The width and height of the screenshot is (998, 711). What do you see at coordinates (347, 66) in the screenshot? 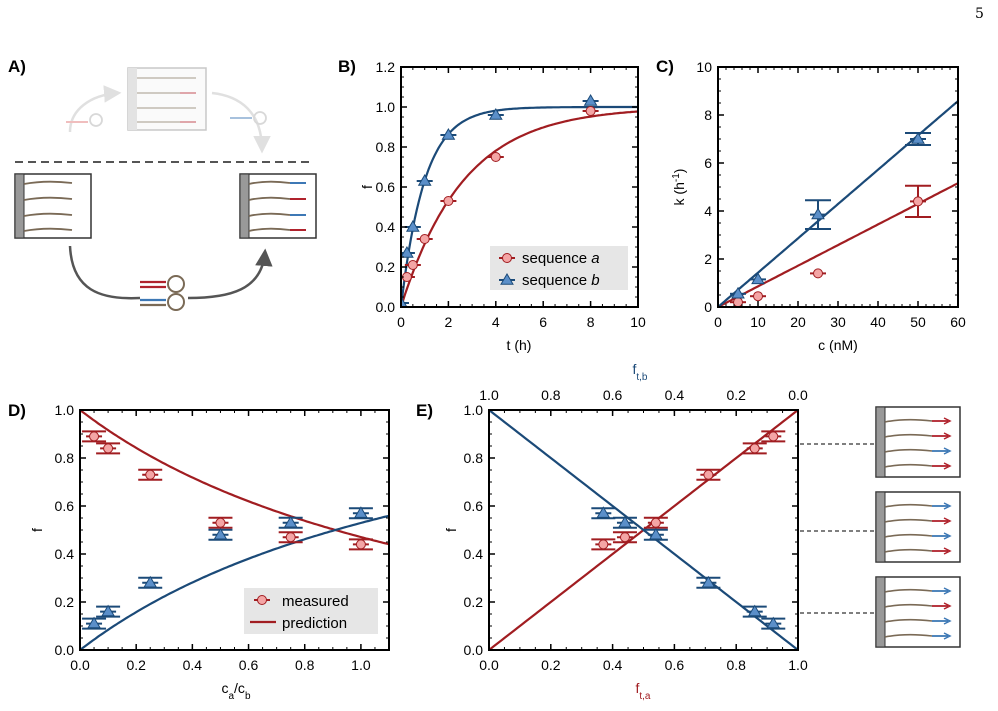
I see `panel-letter-b: B)` at bounding box center [347, 66].